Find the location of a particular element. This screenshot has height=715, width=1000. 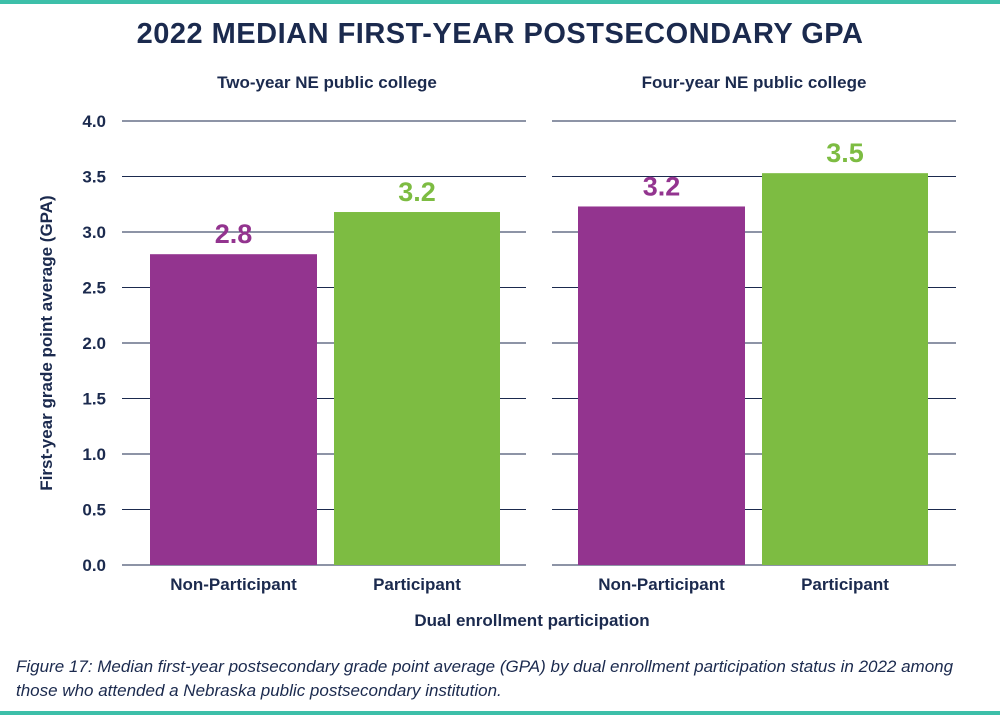

x-axis-label: Dual enrollment participation is located at coordinates (531, 620).